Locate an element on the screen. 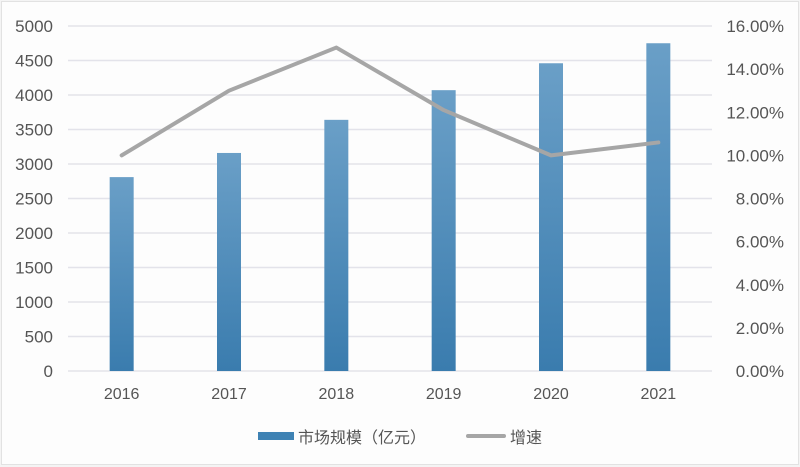 The width and height of the screenshot is (800, 467). legend-item-market-size: 市场规模（亿元） is located at coordinates (341, 436).